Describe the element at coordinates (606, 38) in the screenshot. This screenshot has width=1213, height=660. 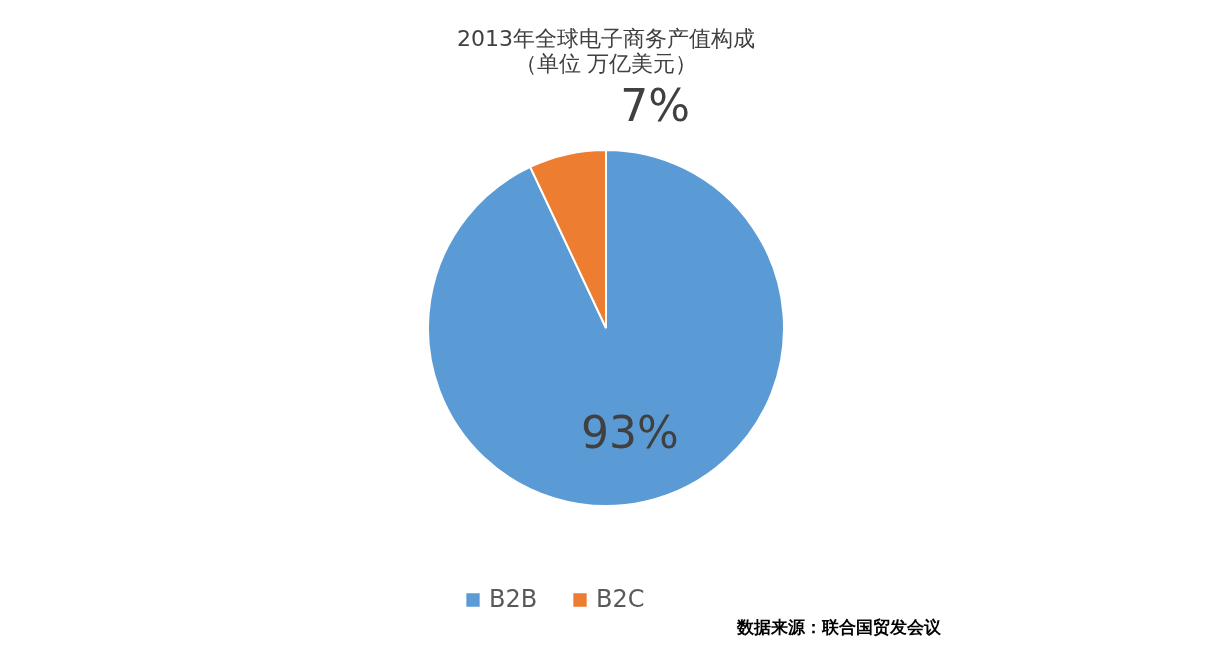
I see `chart-title: 2013年全球电子商务产值构成` at that location.